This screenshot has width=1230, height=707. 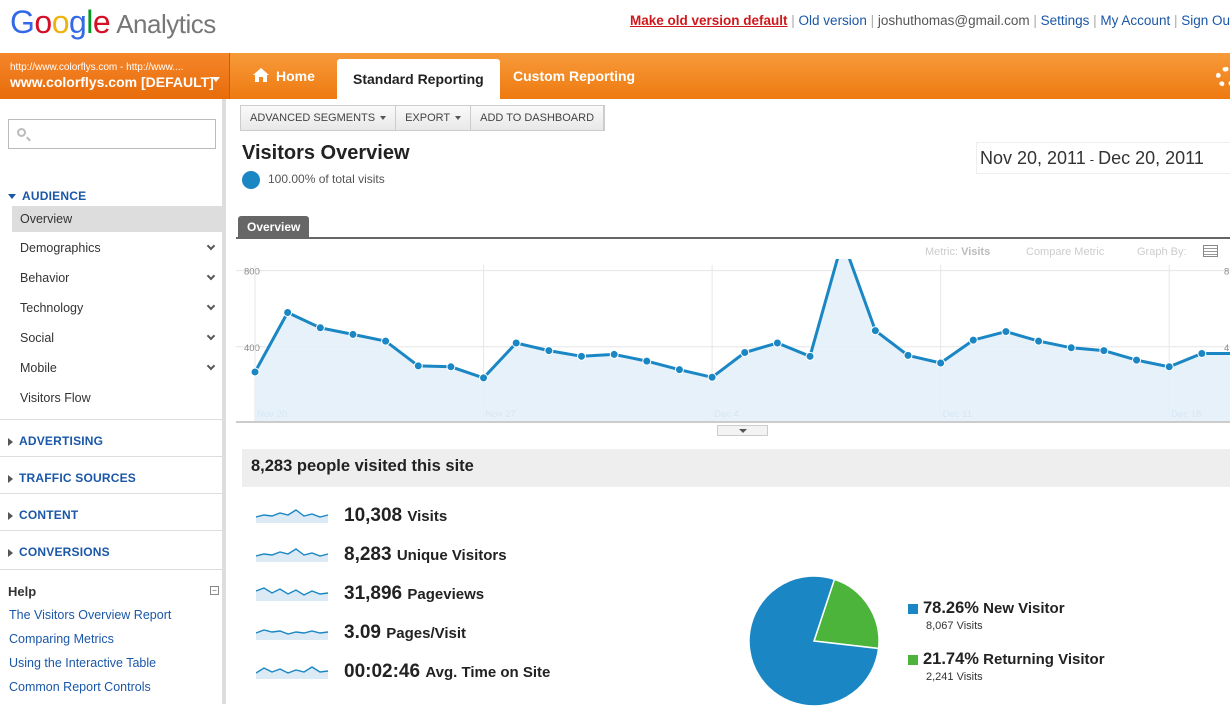 What do you see at coordinates (538, 118) in the screenshot?
I see `add-to-dashboard-button: ADD TO DASHBOARD` at bounding box center [538, 118].